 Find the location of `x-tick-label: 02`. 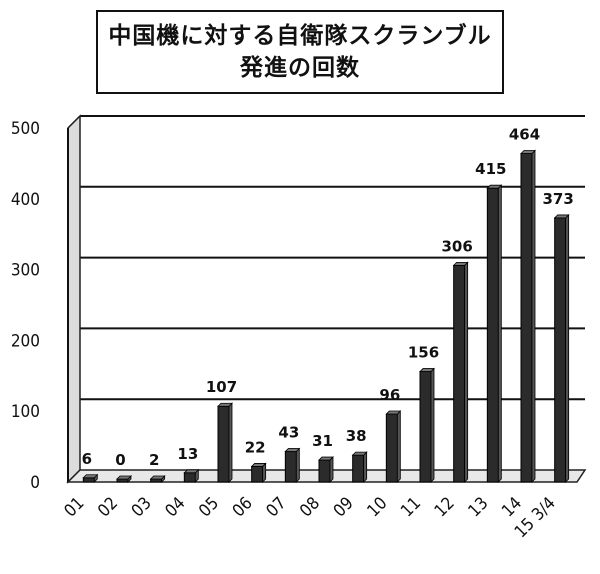

x-tick-label: 02 is located at coordinates (108, 507).